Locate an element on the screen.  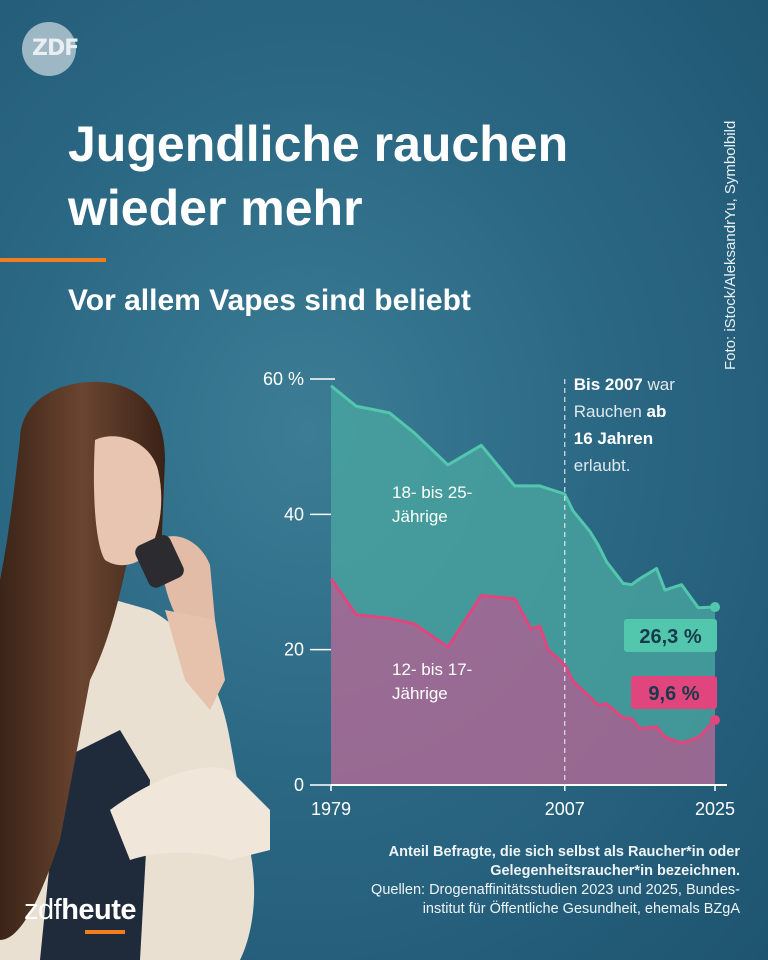
annotation-text: Rauchen ab is located at coordinates (620, 411).